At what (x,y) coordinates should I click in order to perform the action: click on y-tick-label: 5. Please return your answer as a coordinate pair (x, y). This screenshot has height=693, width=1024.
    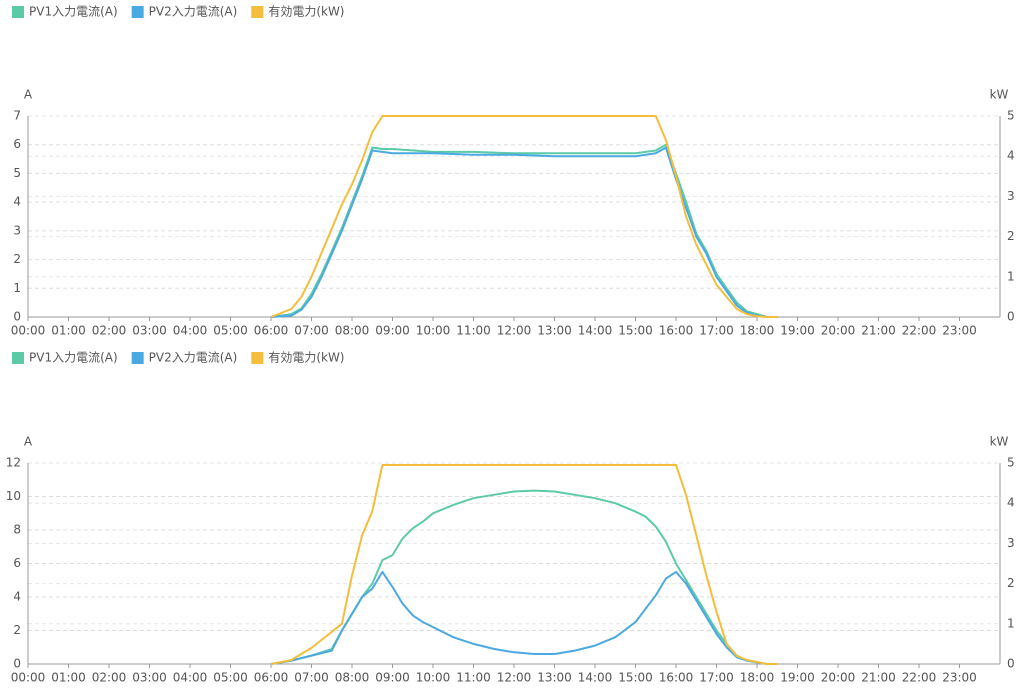
    Looking at the image, I should click on (17, 173).